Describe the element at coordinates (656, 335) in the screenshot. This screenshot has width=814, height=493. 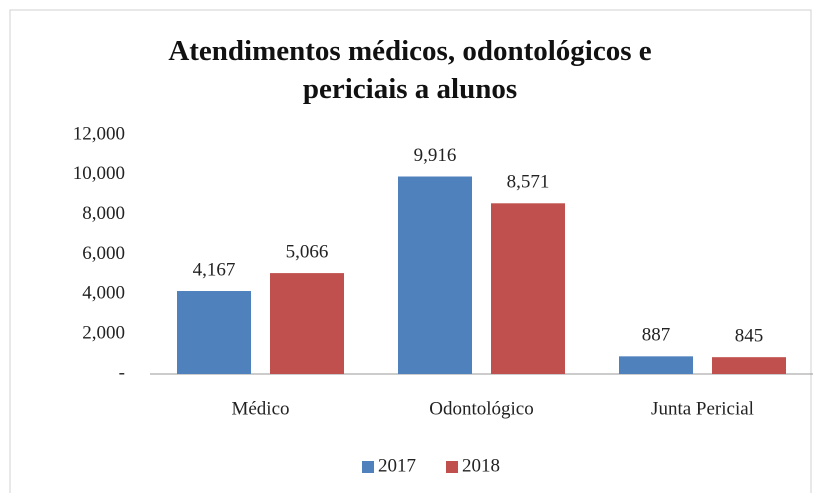
I see `data-label: 887` at that location.